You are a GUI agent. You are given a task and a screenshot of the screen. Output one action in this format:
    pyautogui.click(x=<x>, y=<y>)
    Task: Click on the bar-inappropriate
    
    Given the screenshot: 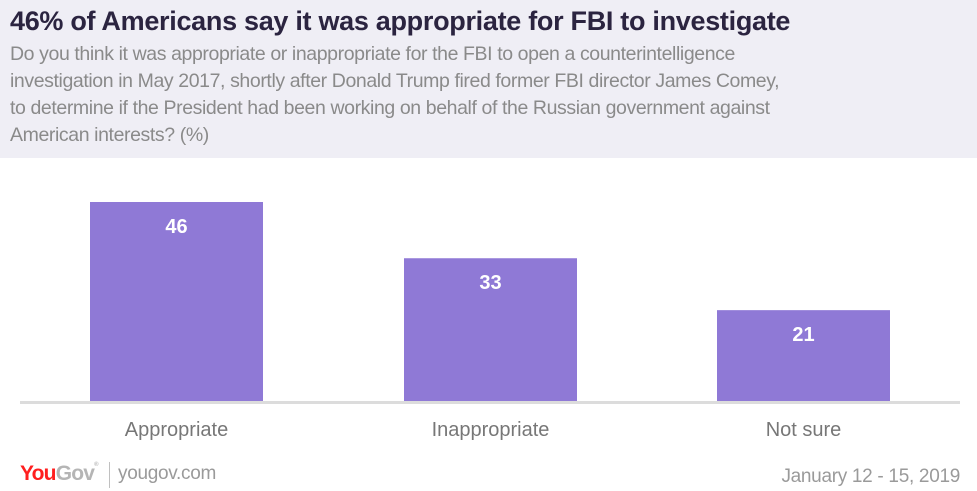 What is the action you would take?
    pyautogui.click(x=490, y=329)
    